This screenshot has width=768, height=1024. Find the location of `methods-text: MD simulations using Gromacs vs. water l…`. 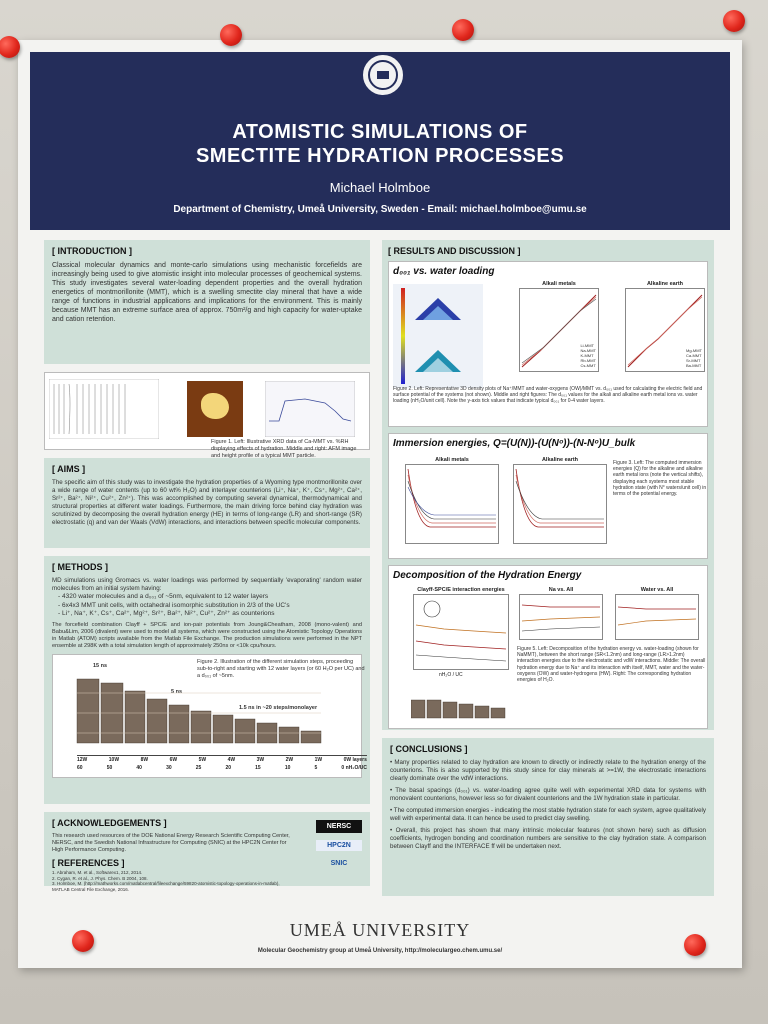

methods-text: MD simulations using Gromacs vs. water l… is located at coordinates (207, 584).